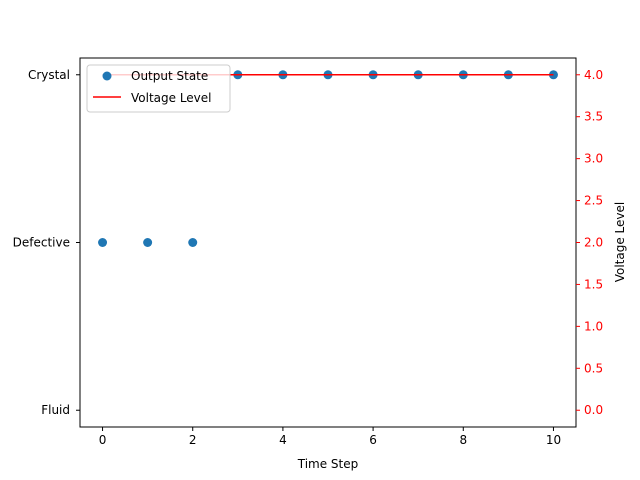 This screenshot has width=640, height=480. What do you see at coordinates (593, 159) in the screenshot?
I see `y-right-tick-label: 3.0` at bounding box center [593, 159].